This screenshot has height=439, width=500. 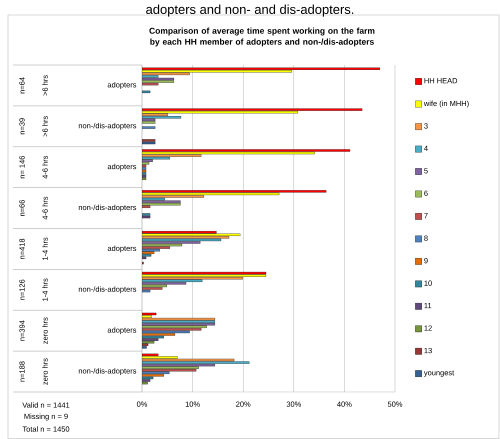 What do you see at coordinates (250, 10) in the screenshot?
I see `text: adopters and non- and dis-adopters.` at bounding box center [250, 10].